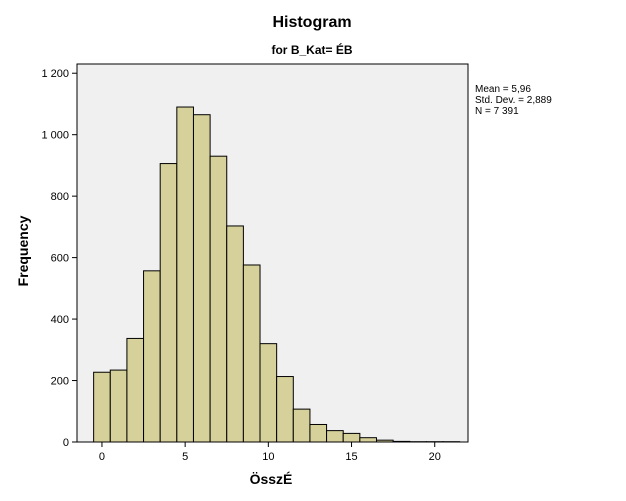 This screenshot has width=626, height=501. I want to click on y-tick-label: 600, so click(60, 259).